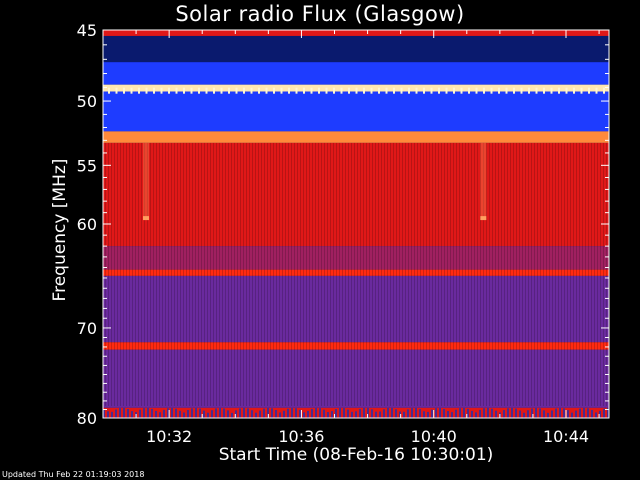 This screenshot has width=640, height=480. Describe the element at coordinates (87, 224) in the screenshot. I see `y-tick-label: 60` at that location.